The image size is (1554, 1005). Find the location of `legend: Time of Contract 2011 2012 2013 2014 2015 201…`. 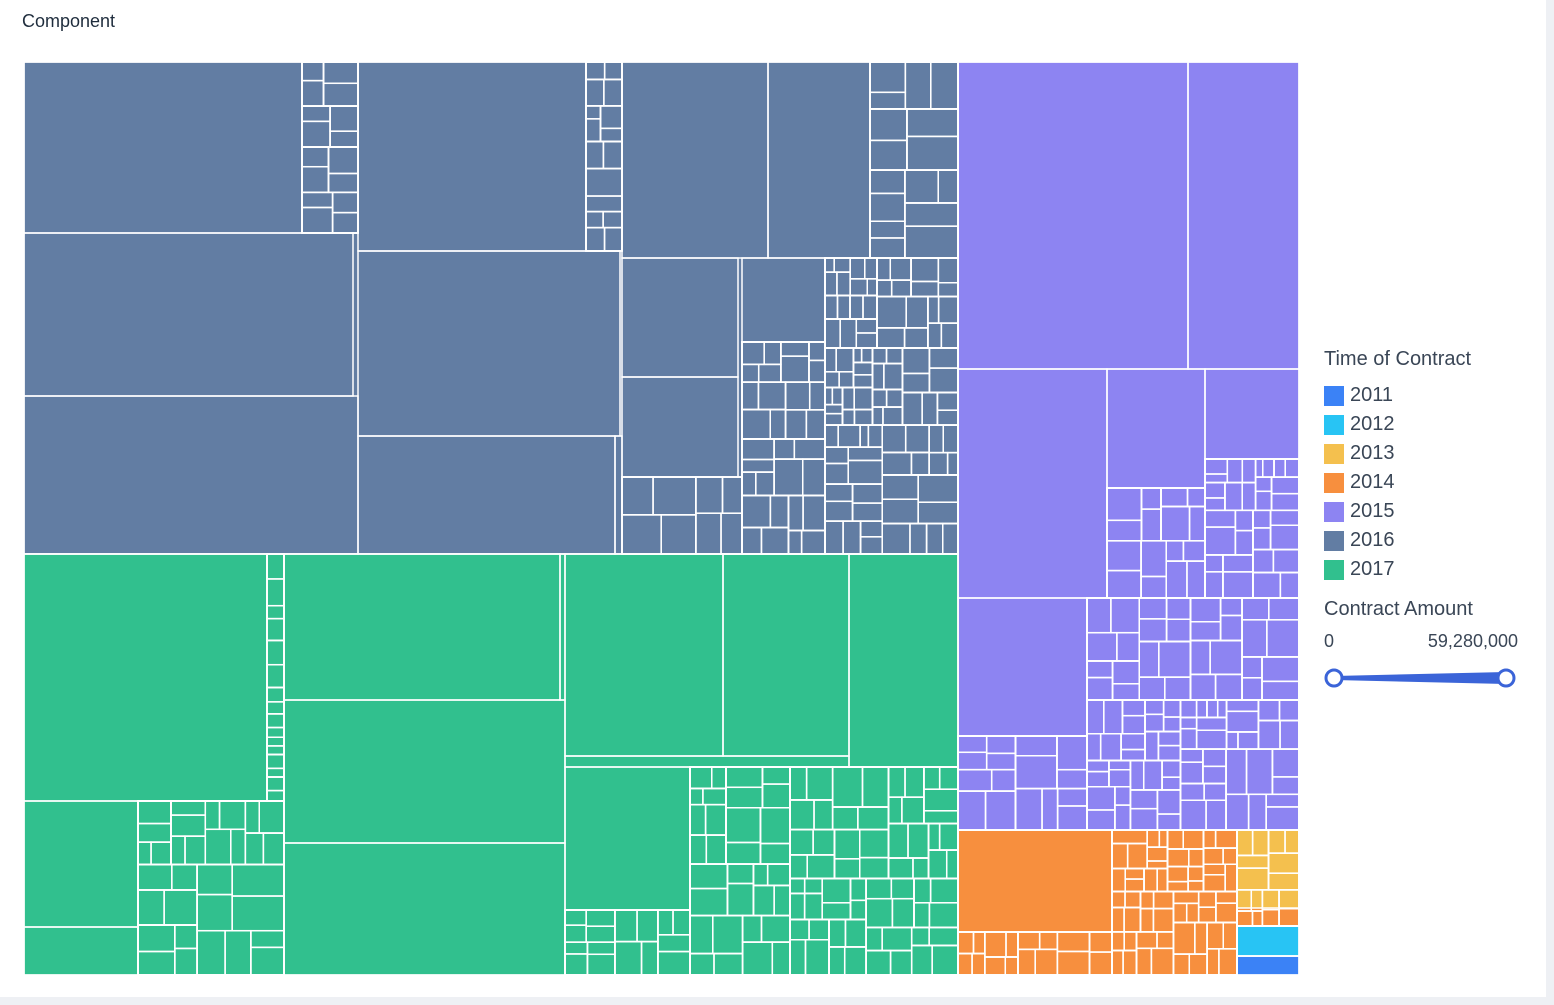

legend: Time of Contract 2011 2012 2013 2014 2015 201… is located at coordinates (1429, 501).